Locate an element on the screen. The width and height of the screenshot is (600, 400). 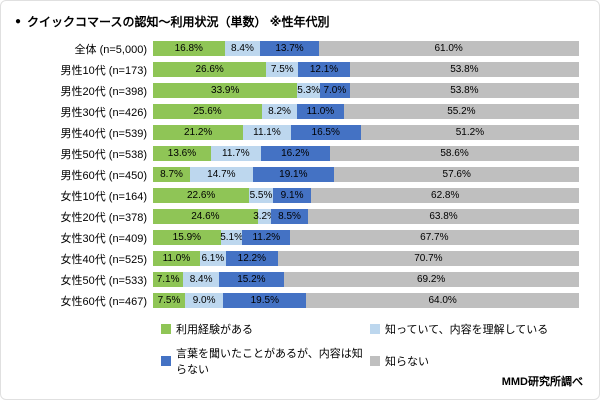
row-label: 男性60代 (n=450) is located at coordinates (103, 175).